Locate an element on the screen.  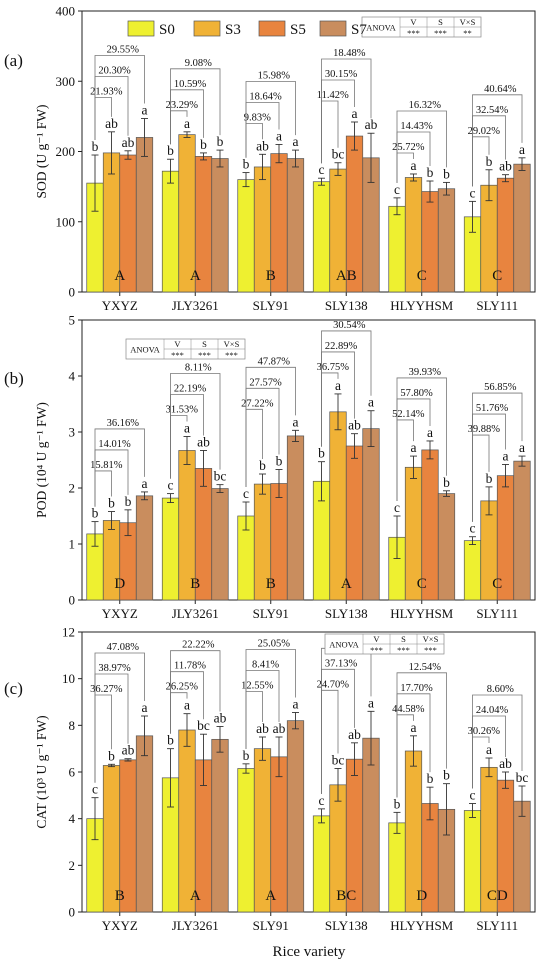
percent-change: 36.27% is located at coordinates (106, 689).